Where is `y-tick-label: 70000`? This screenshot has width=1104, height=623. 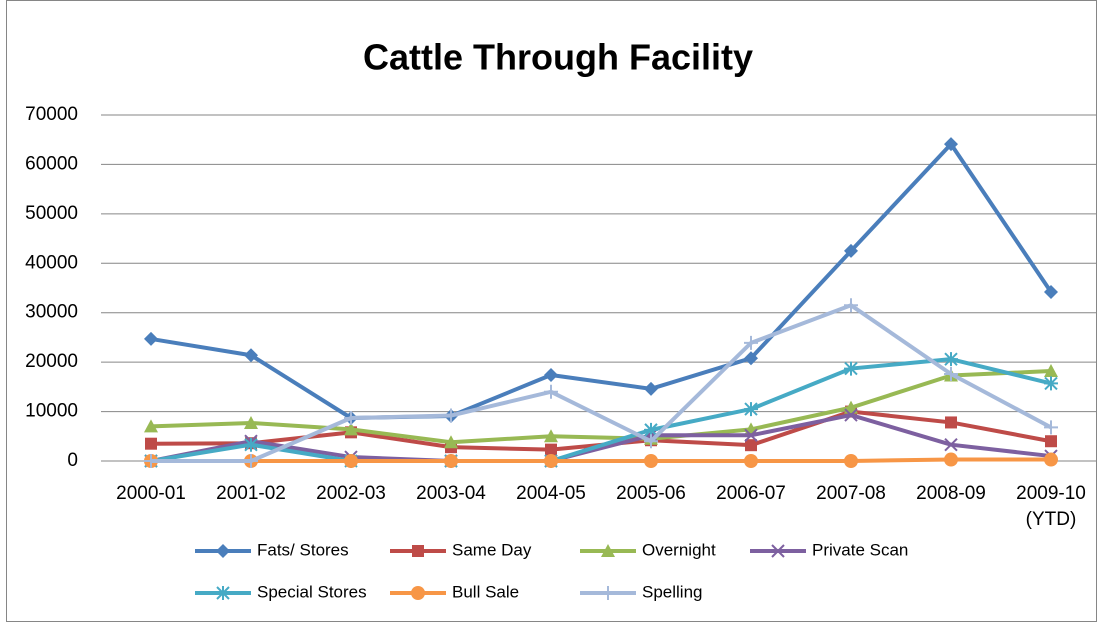
y-tick-label: 70000 is located at coordinates (51, 114).